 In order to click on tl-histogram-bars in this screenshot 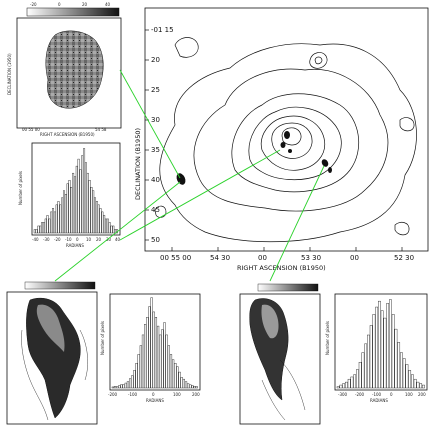, I will do `click(75, 191)`.